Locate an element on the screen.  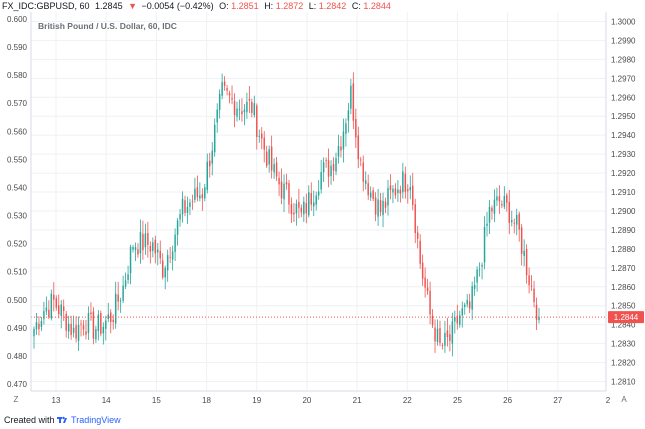
footer: Created with TradingView is located at coordinates (322, 420).